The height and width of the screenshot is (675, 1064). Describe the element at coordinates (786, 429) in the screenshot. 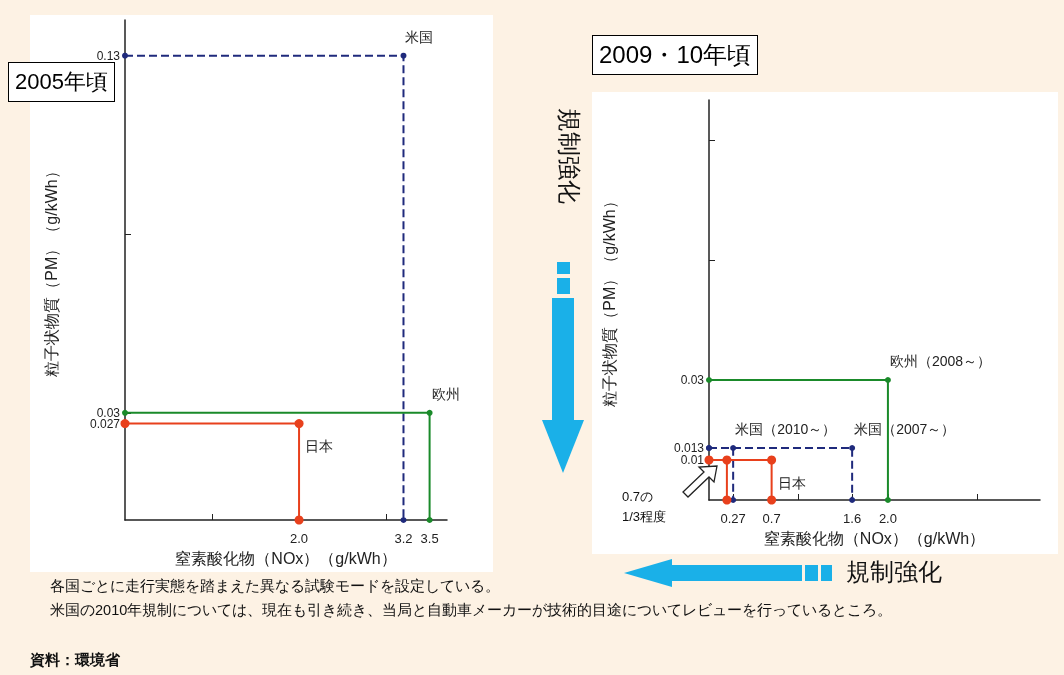

I see `series-label: 米国（2010～）` at that location.